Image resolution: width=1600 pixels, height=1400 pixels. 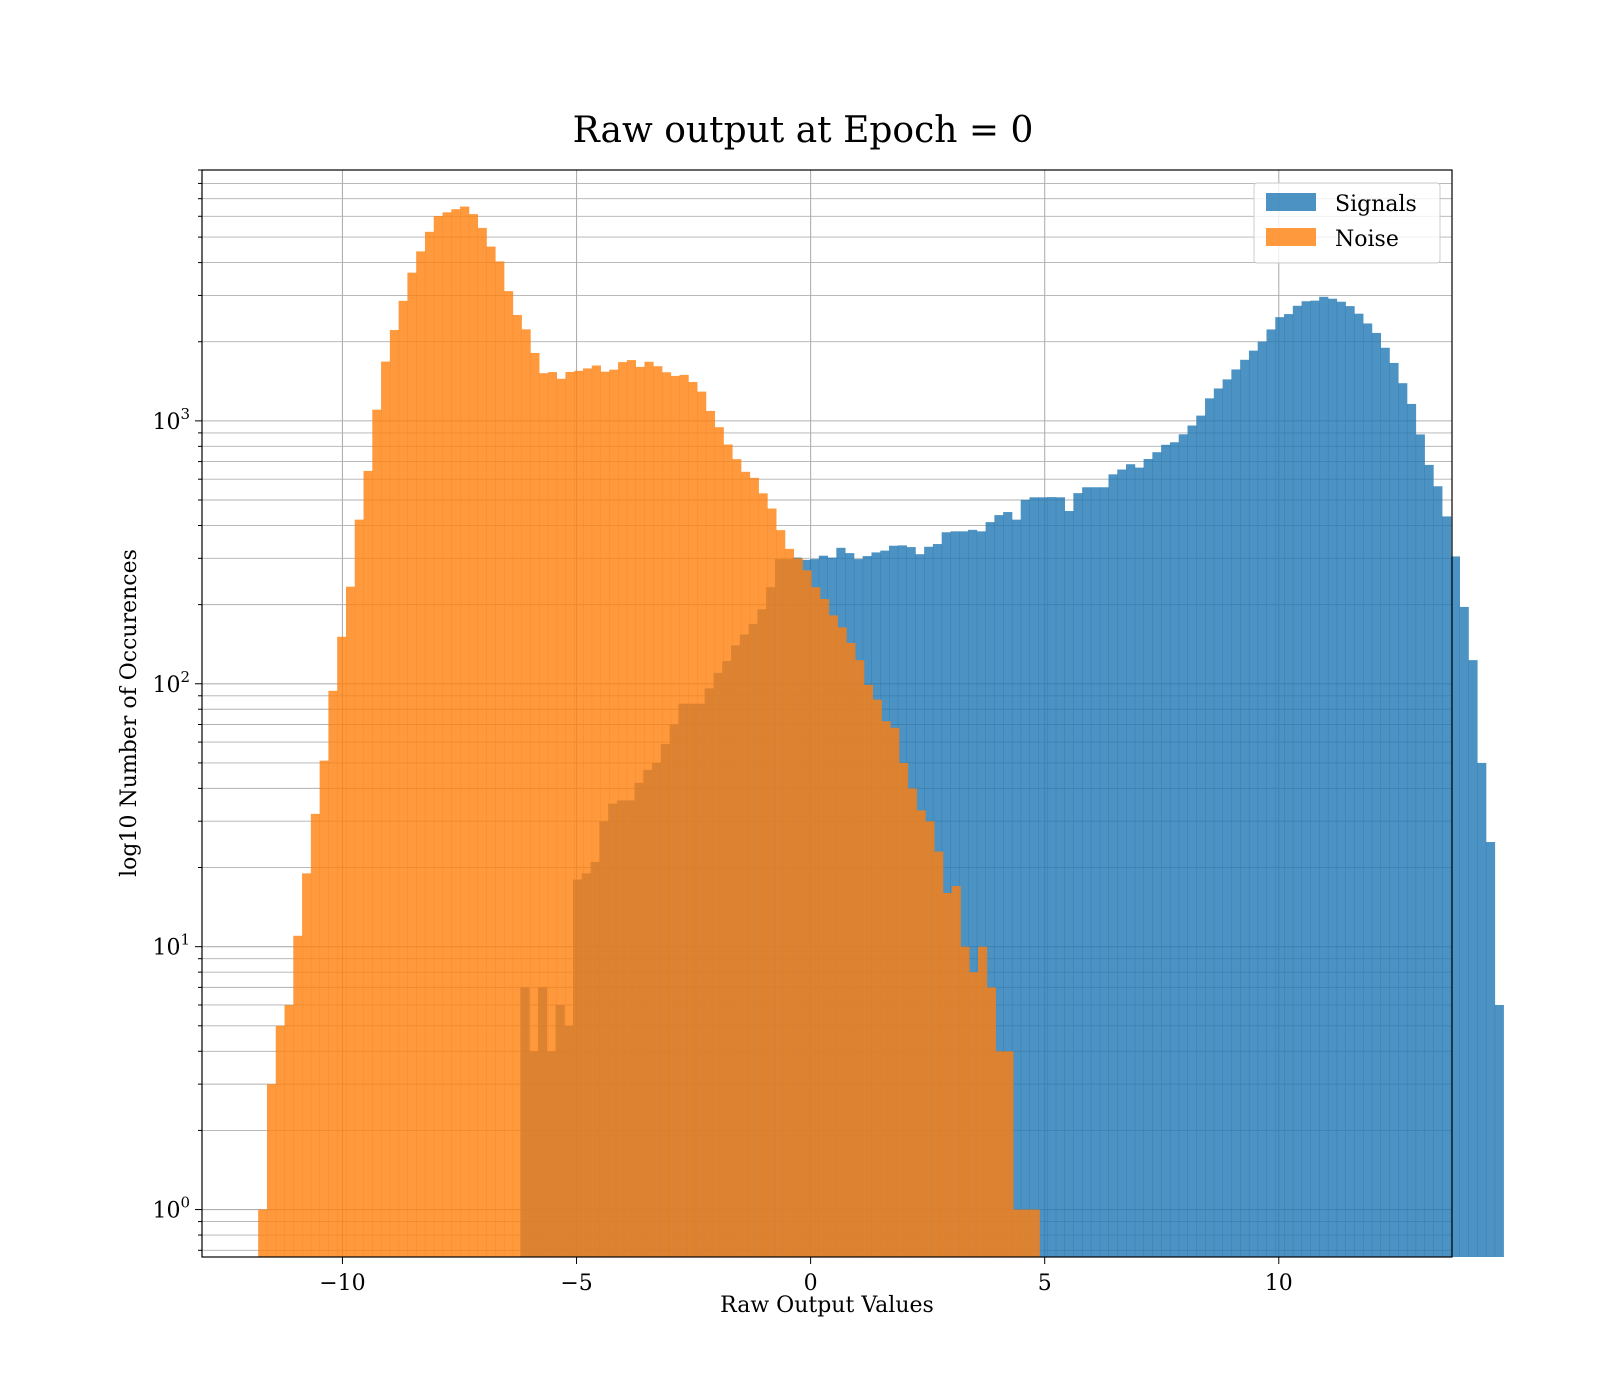 What do you see at coordinates (171, 1209) in the screenshot?
I see `y-tick-label: 10⁰` at bounding box center [171, 1209].